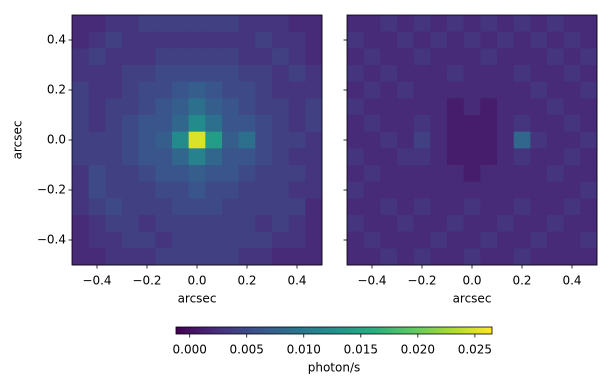 Image resolution: width=612 pixels, height=387 pixels. What do you see at coordinates (418, 350) in the screenshot?
I see `colorbar-tick-label: 0.020` at bounding box center [418, 350].